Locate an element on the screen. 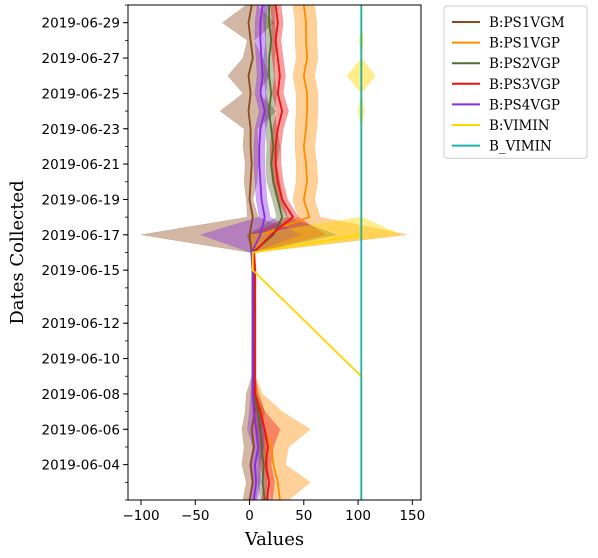 This screenshot has height=558, width=598. y-tick-label: 2019-06-06 is located at coordinates (81, 430).